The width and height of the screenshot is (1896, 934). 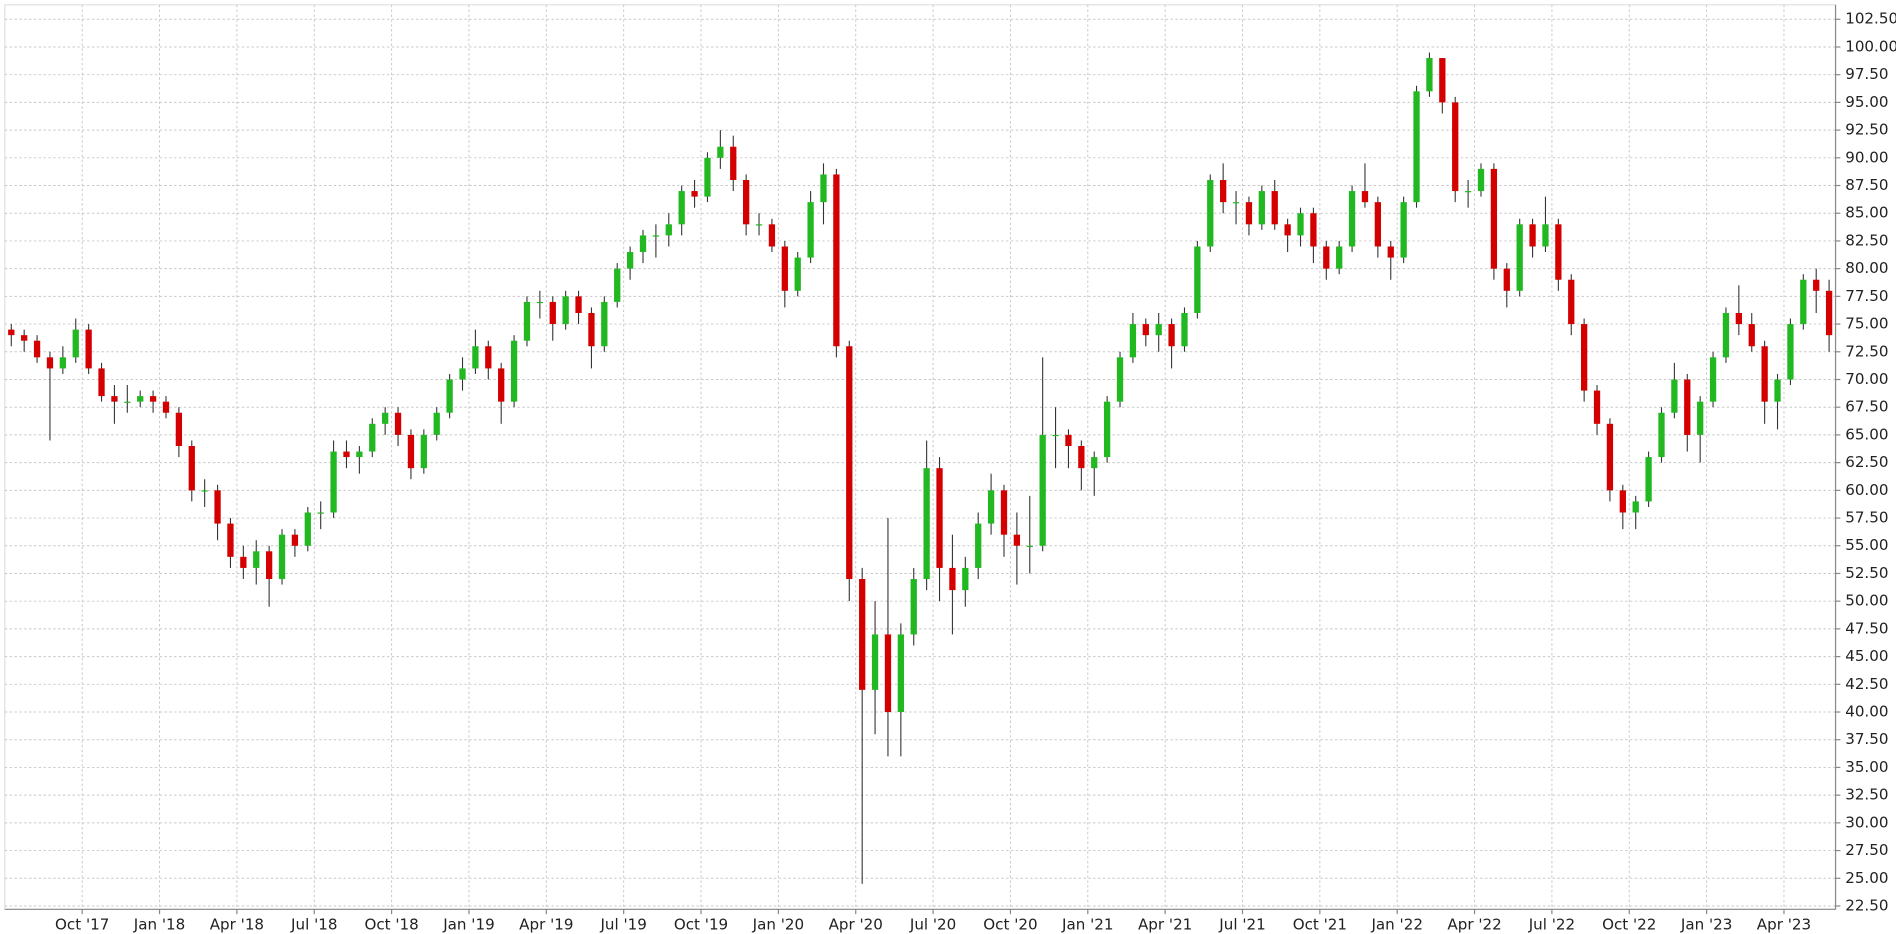 I want to click on x-tick-label: Jul '22, so click(x=1551, y=925).